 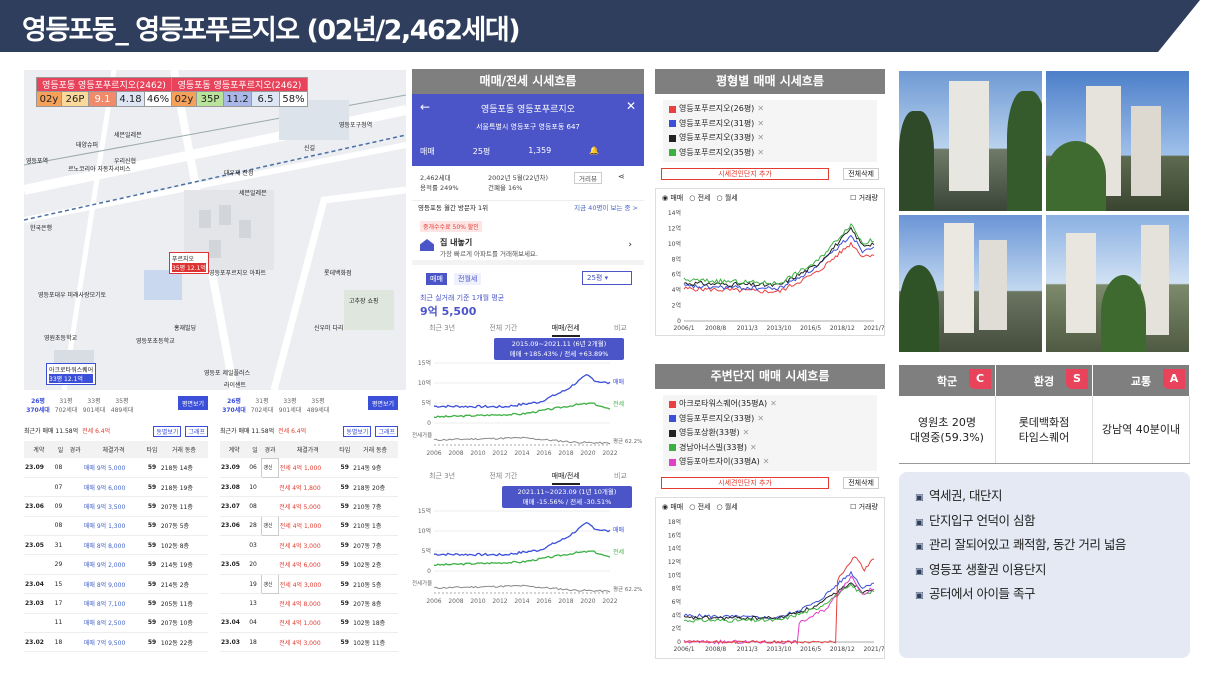 I want to click on comment-count: 1,359, so click(x=540, y=150).